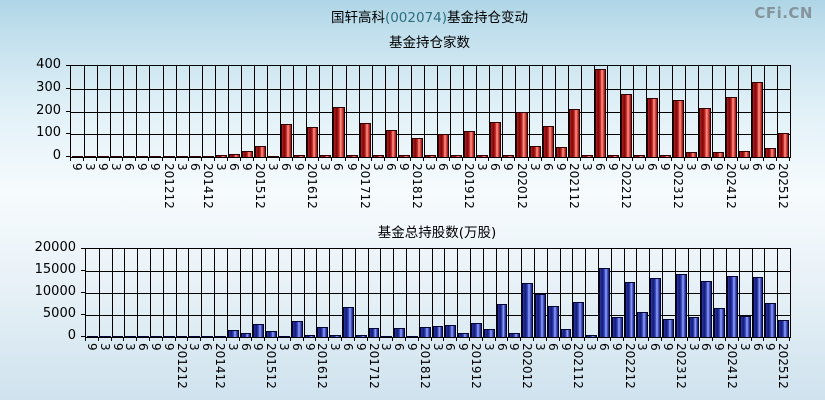 Image resolution: width=825 pixels, height=400 pixels. I want to click on x-tick-label: 201912, so click(475, 366).